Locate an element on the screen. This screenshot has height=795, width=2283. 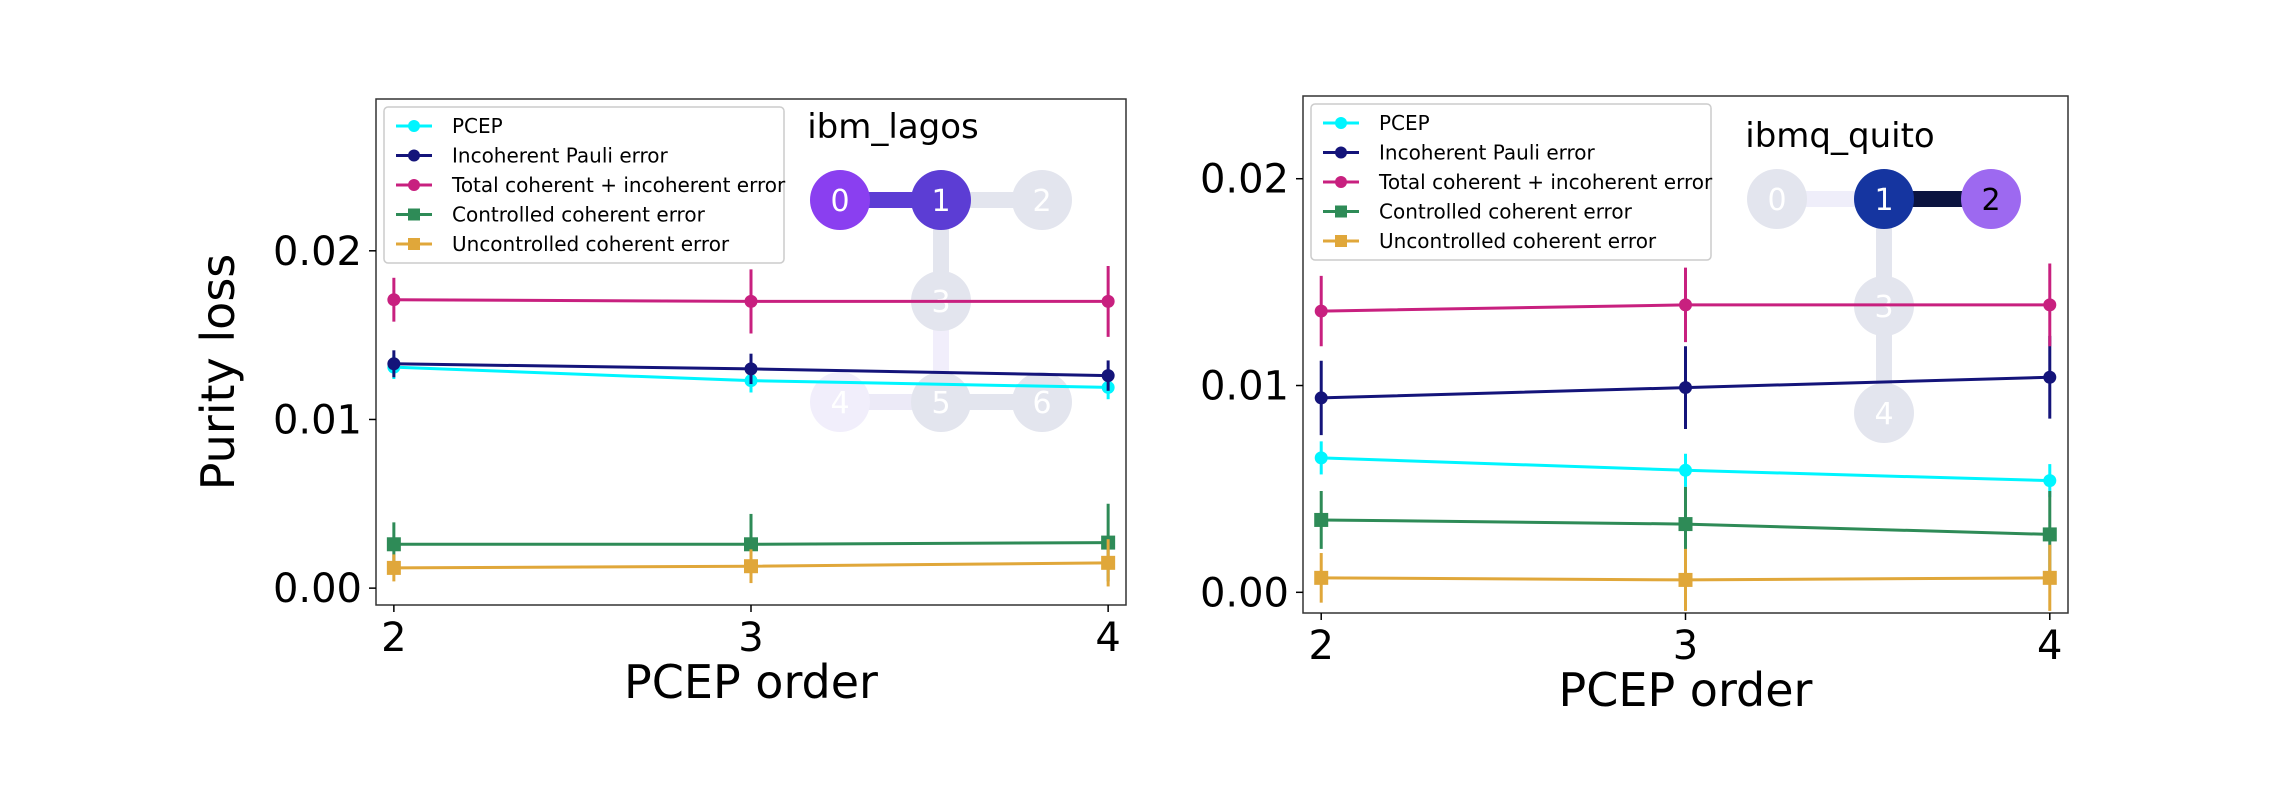
qubit-label-6: 6 is located at coordinates (1041, 403).